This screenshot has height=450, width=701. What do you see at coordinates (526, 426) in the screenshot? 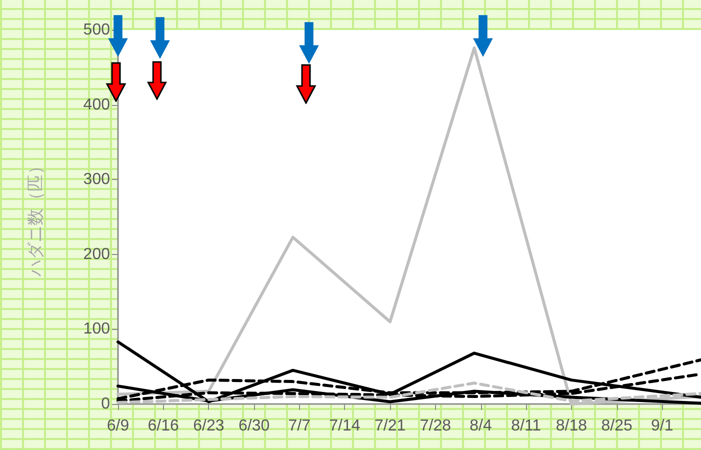
I see `x-tick-label: 8/11` at bounding box center [526, 426].